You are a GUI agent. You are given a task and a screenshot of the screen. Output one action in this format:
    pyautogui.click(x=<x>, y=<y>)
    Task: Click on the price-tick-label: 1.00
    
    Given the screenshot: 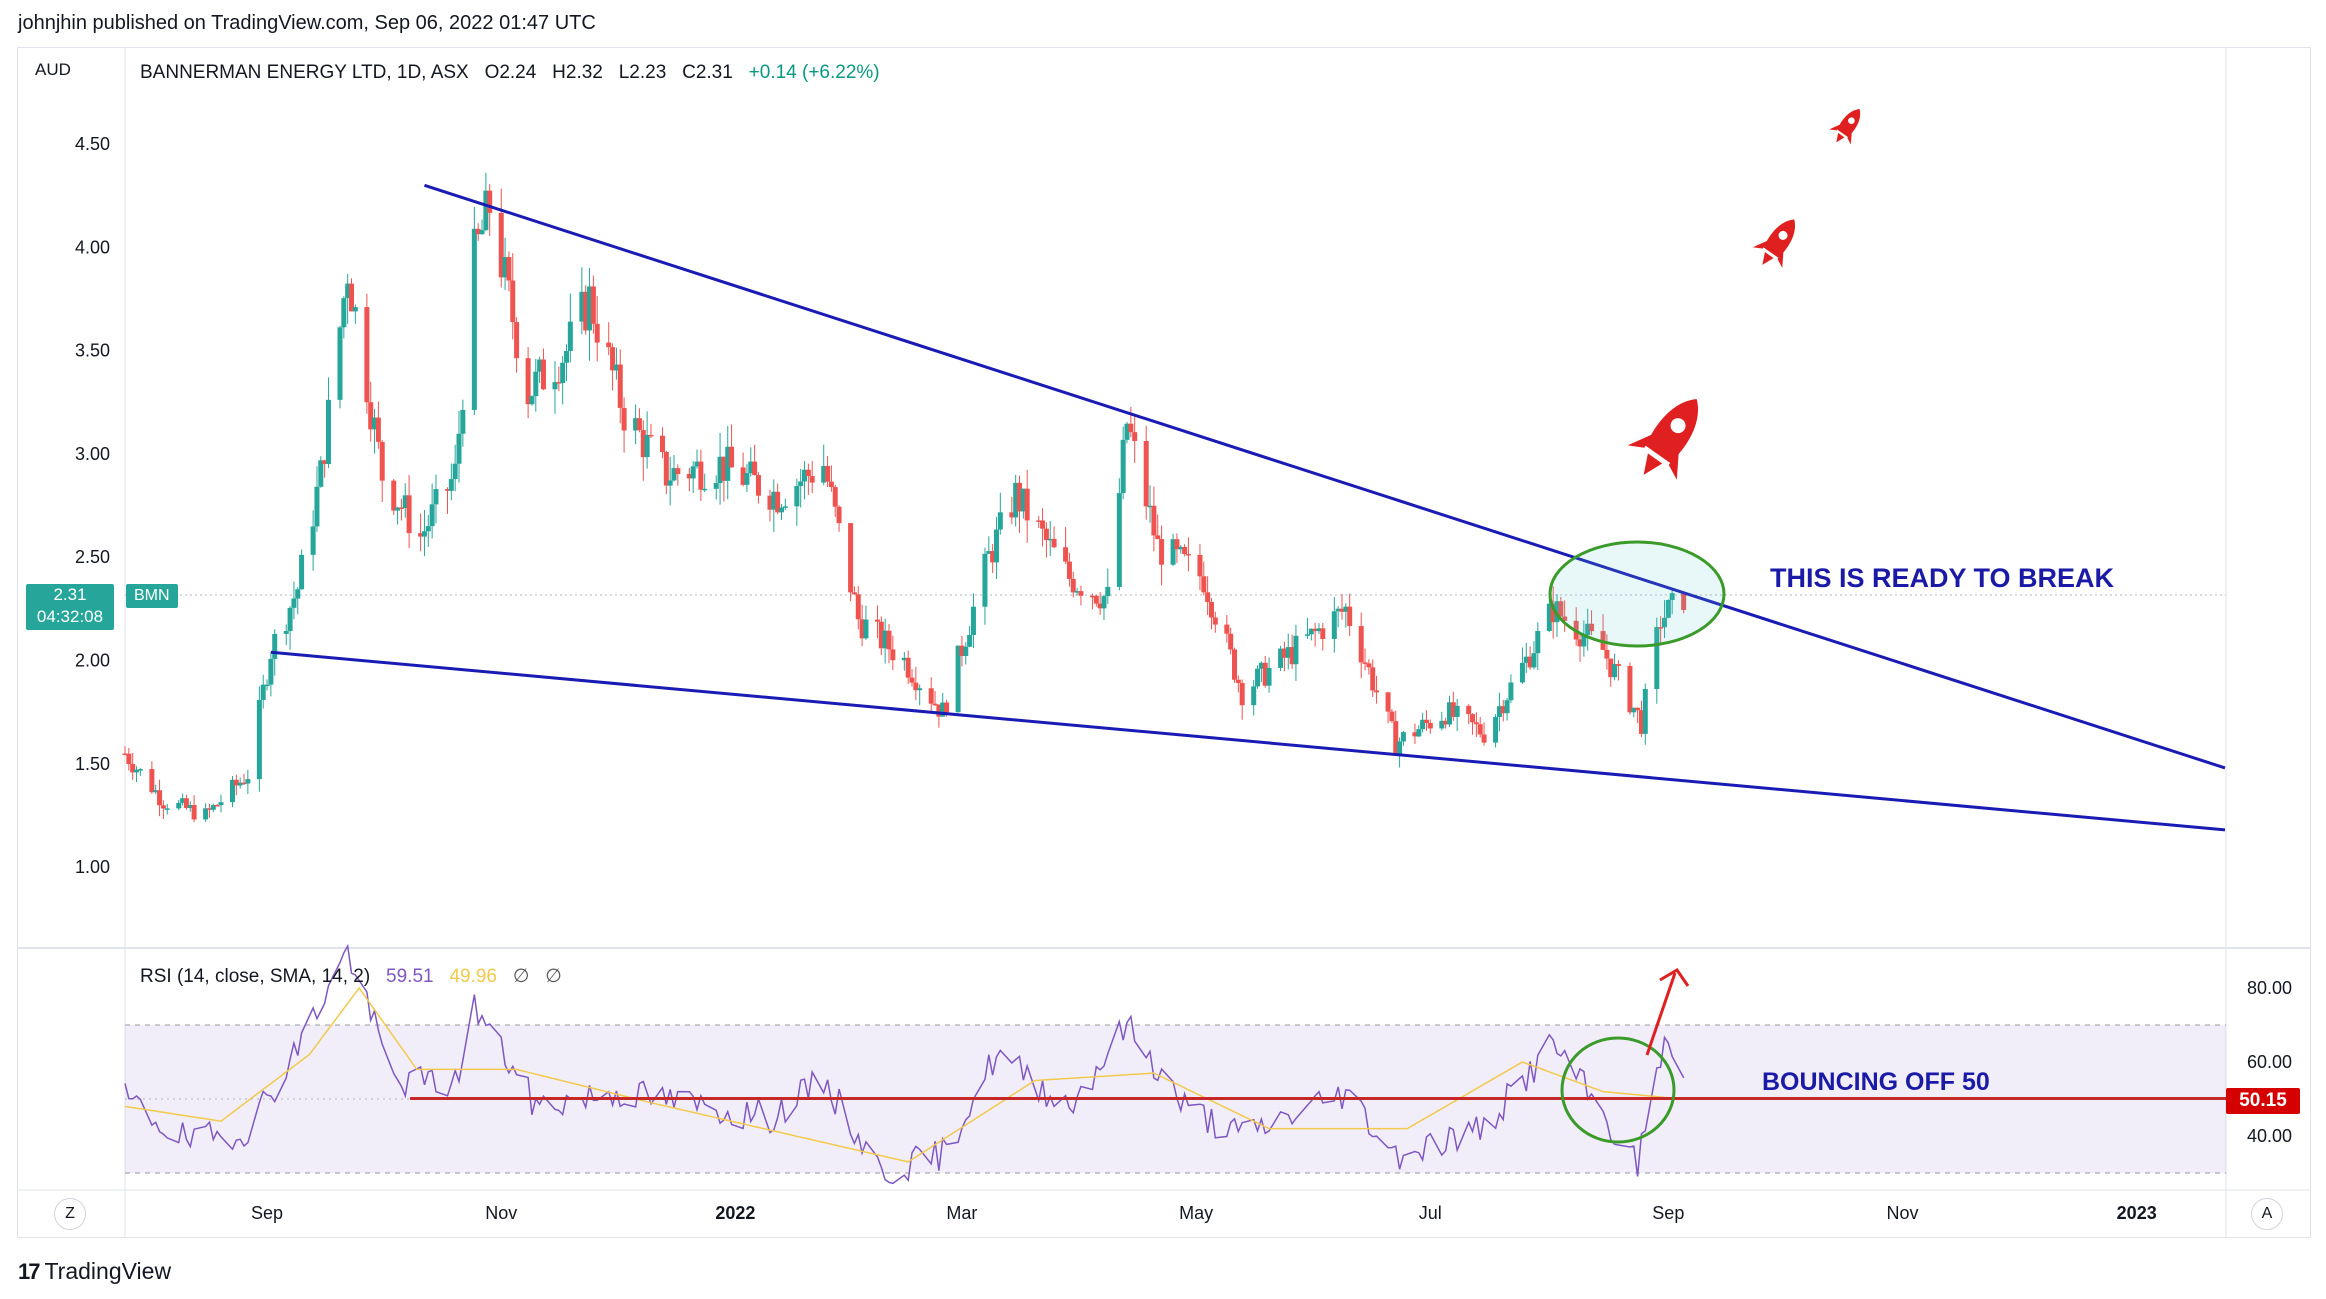 What is the action you would take?
    pyautogui.click(x=92, y=867)
    